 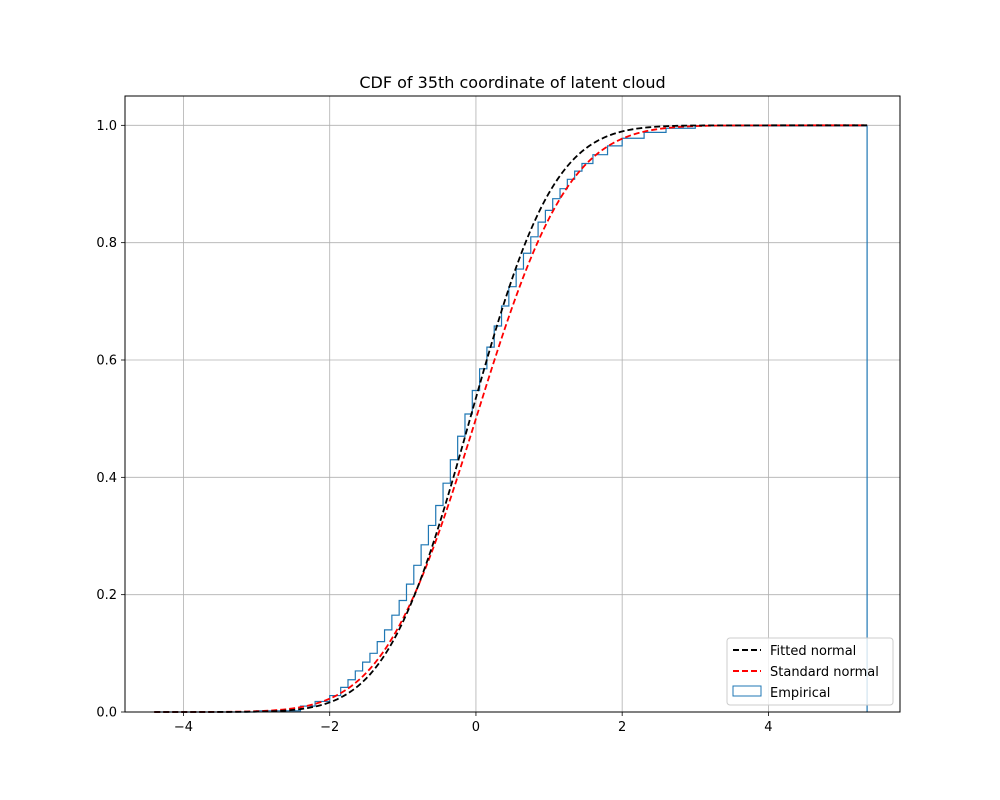 I want to click on legend-standard-normal-label: Standard normal, so click(x=824, y=672).